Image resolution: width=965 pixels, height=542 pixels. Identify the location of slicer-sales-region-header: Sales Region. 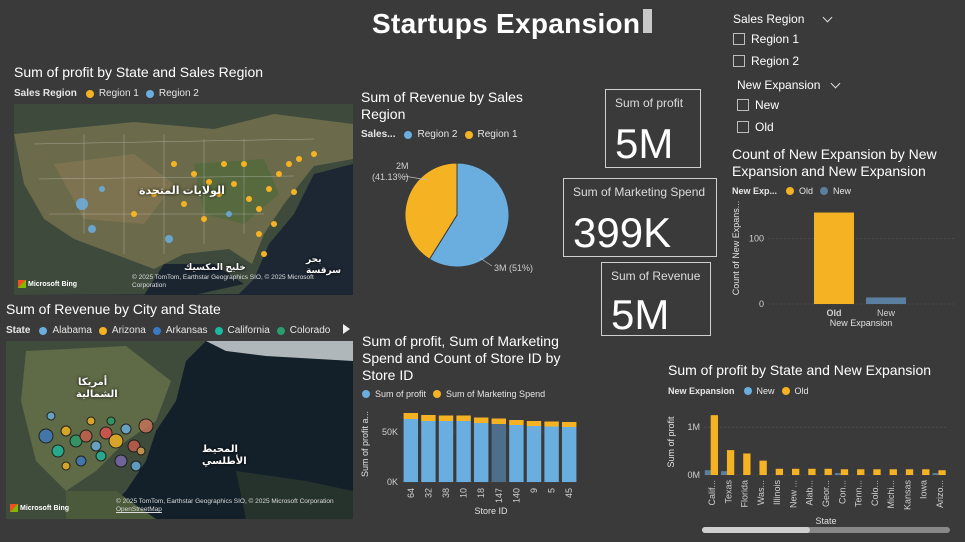
(783, 19).